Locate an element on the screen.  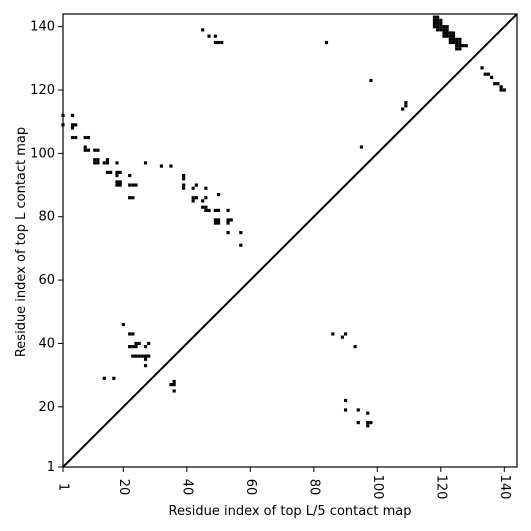
x-tick-label: 20 is located at coordinates (123, 487).